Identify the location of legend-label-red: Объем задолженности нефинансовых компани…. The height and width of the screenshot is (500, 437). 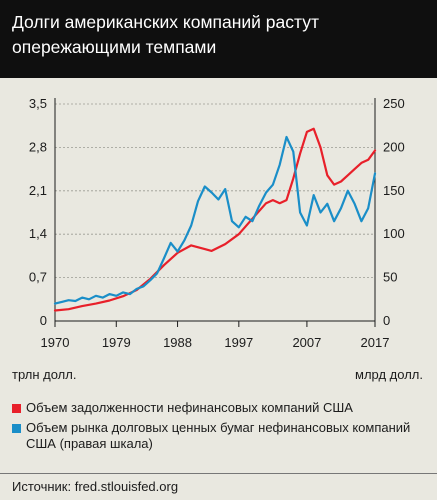
(189, 407).